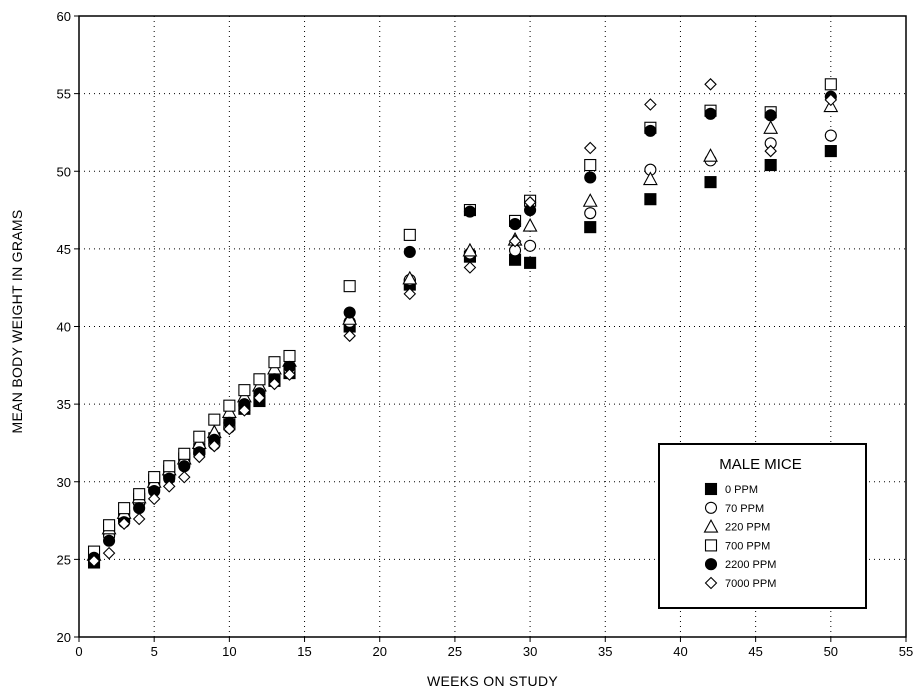  Describe the element at coordinates (831, 651) in the screenshot. I see `x-tick-label: 50` at that location.